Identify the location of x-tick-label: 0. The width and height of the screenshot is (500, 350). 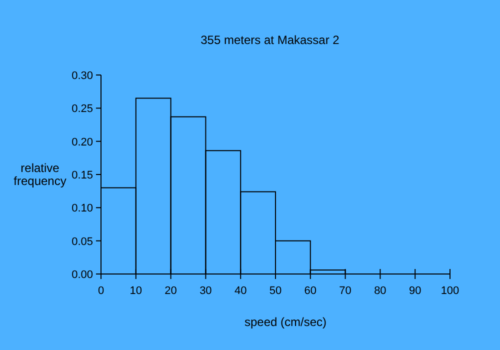
(101, 291).